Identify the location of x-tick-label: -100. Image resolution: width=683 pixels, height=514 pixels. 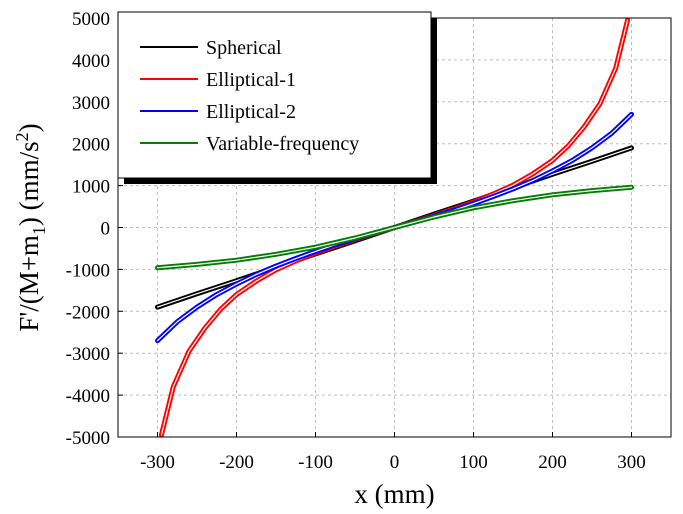
(315, 462).